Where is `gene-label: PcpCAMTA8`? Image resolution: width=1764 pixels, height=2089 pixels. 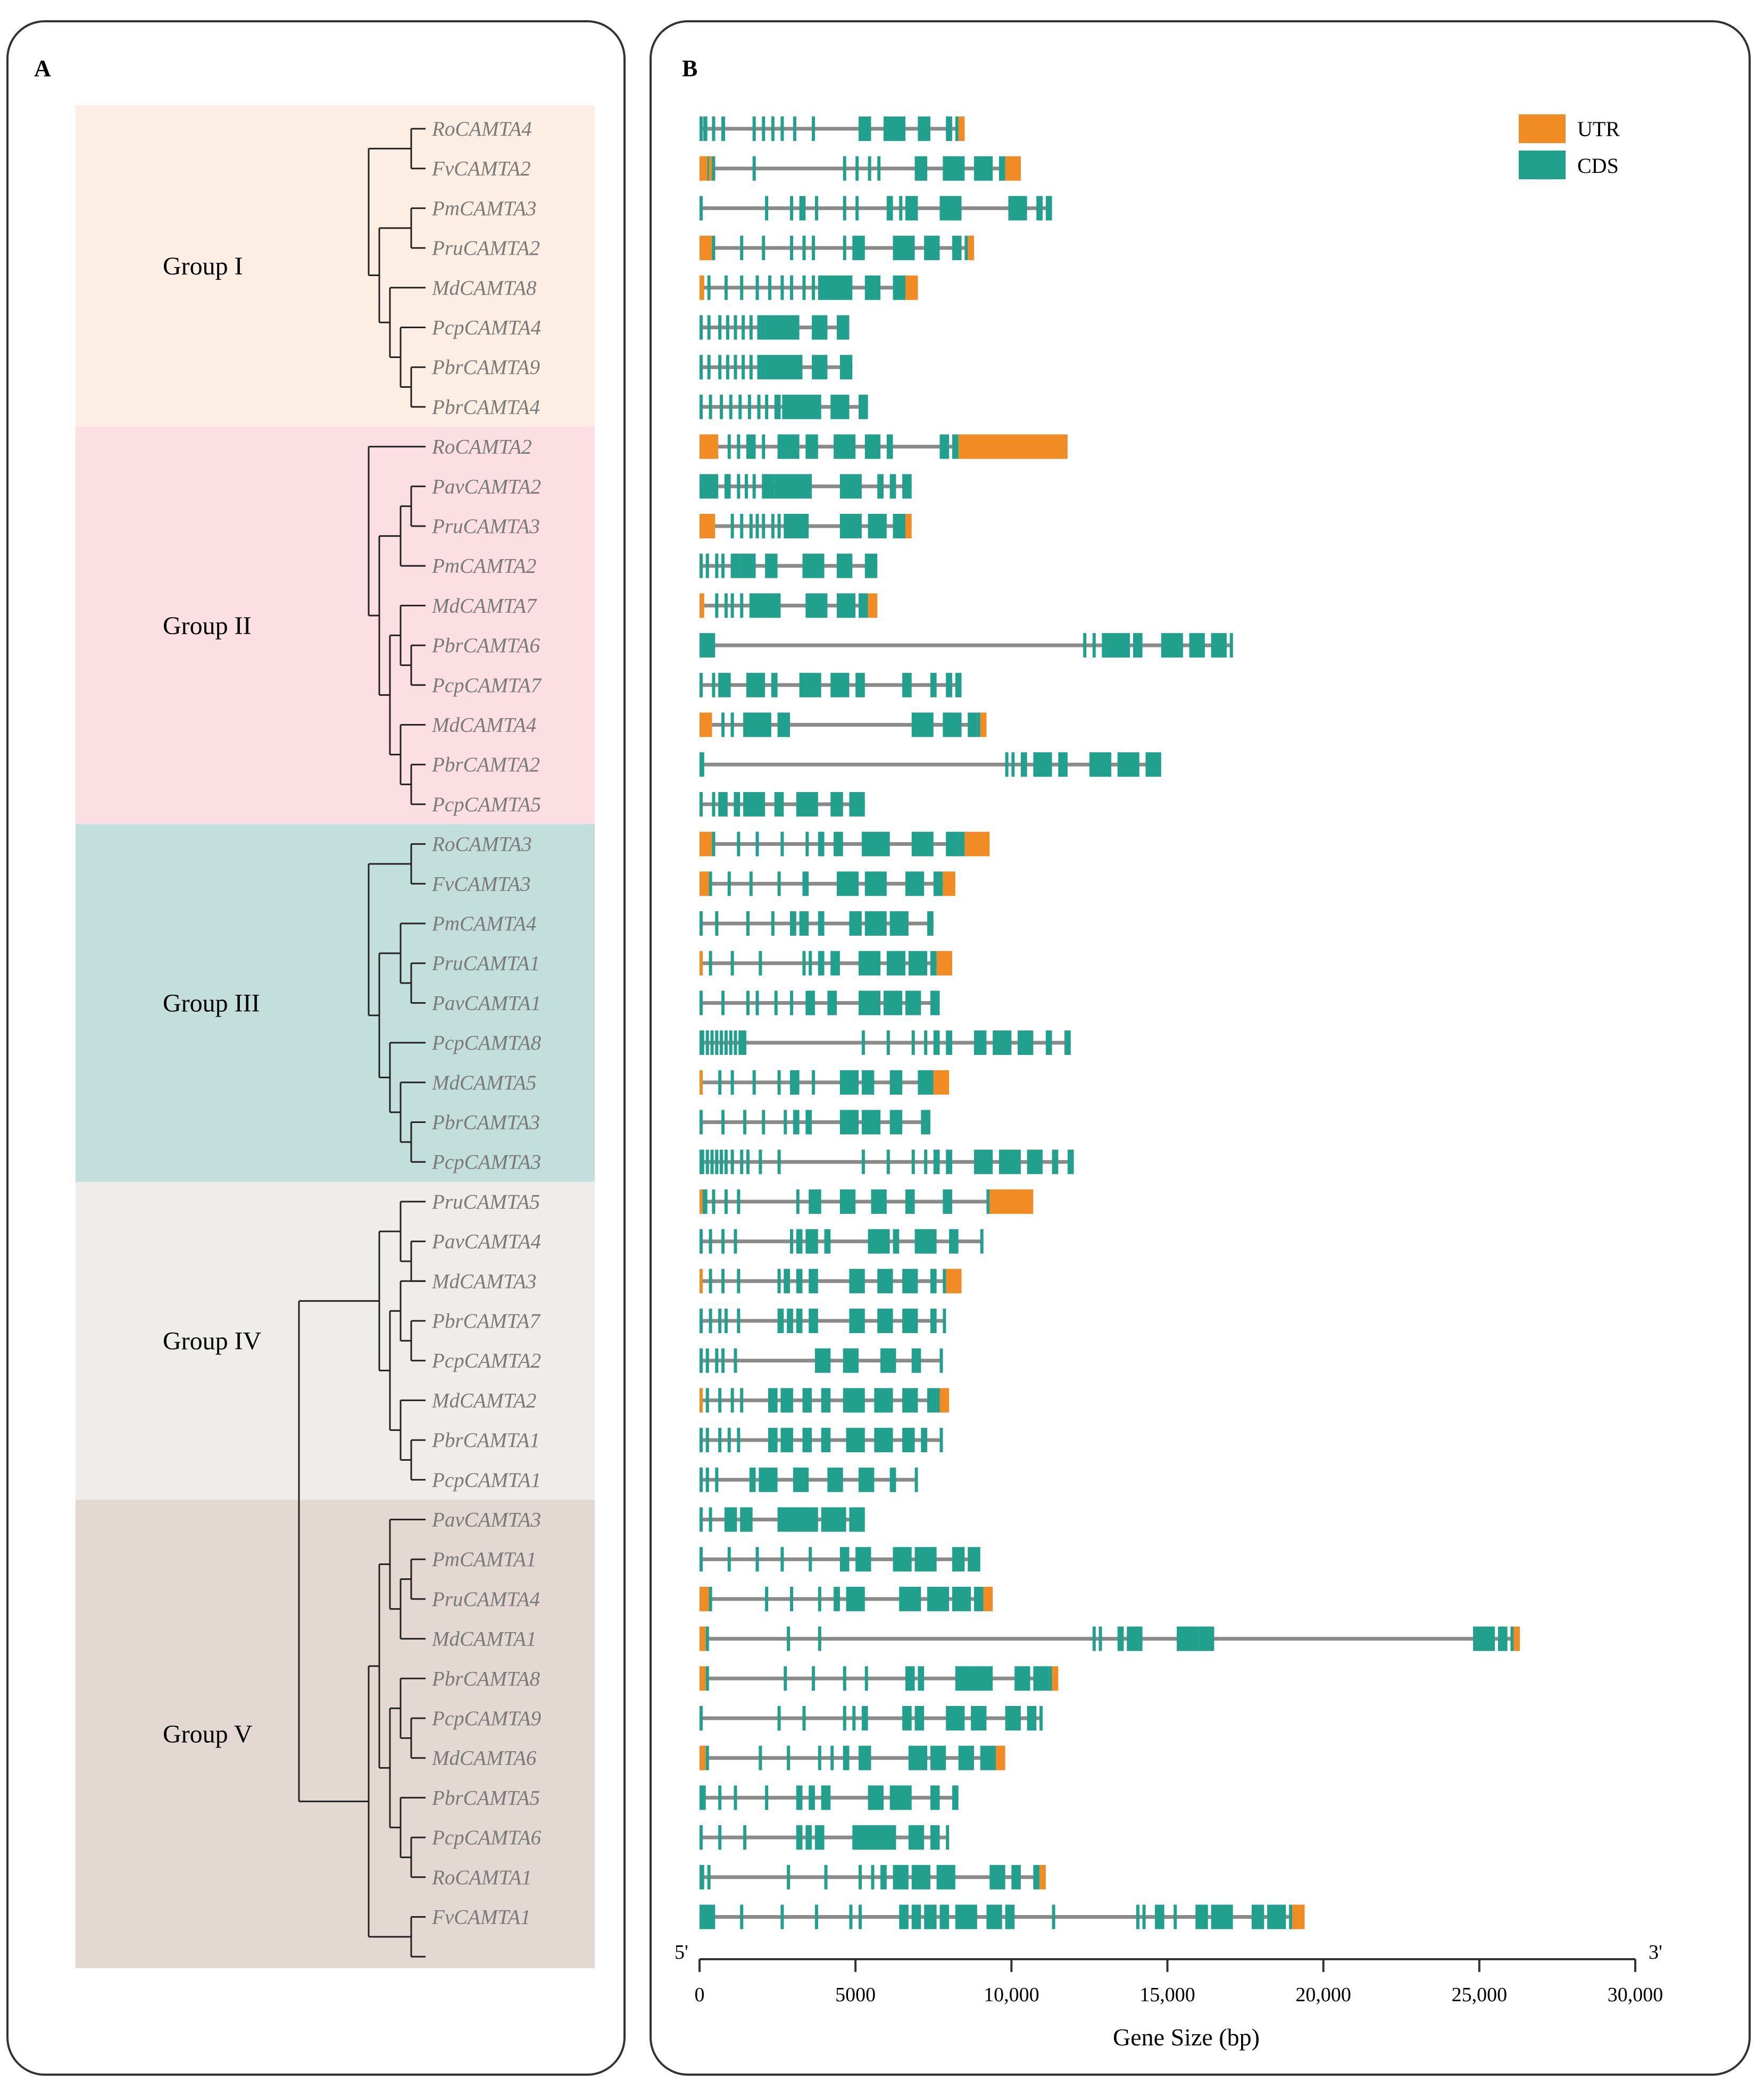
gene-label: PcpCAMTA8 is located at coordinates (487, 1043).